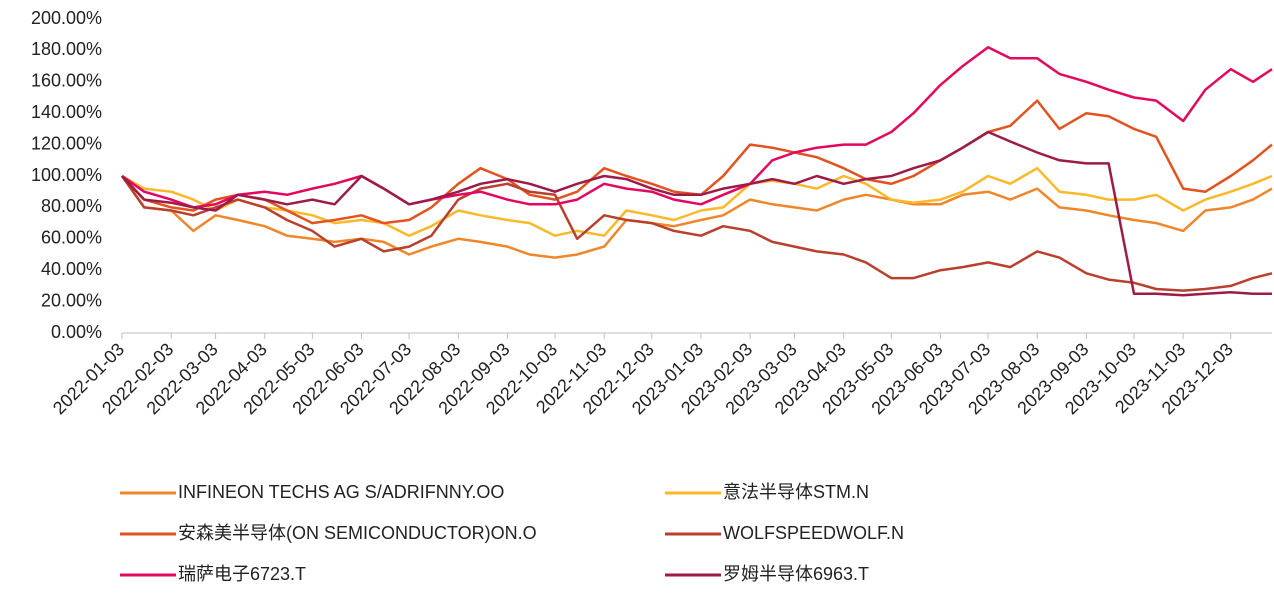 The width and height of the screenshot is (1274, 595). What do you see at coordinates (66, 49) in the screenshot?
I see `y-tick-label: 180.00%` at bounding box center [66, 49].